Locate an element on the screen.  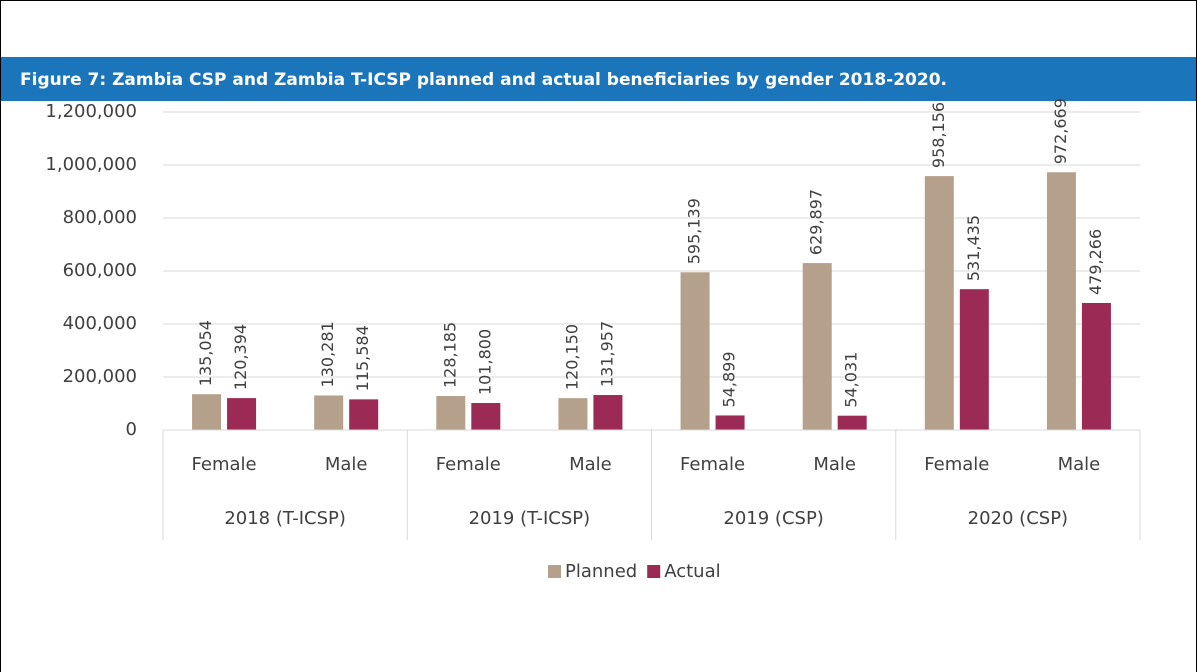
value-label: 135,054 is located at coordinates (205, 353).